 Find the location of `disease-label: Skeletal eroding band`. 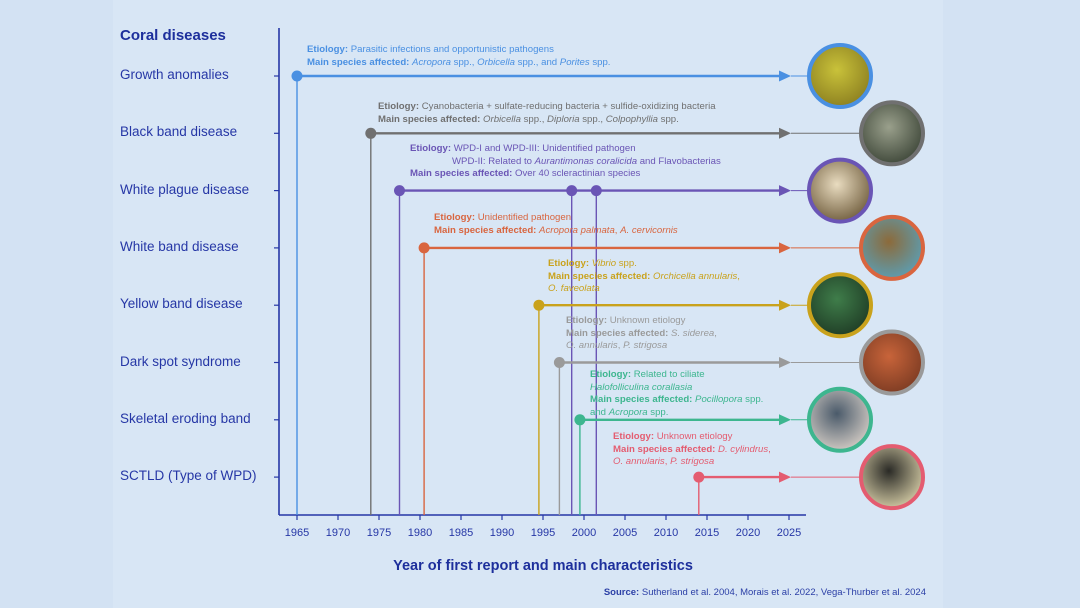

disease-label: Skeletal eroding band is located at coordinates (185, 418).